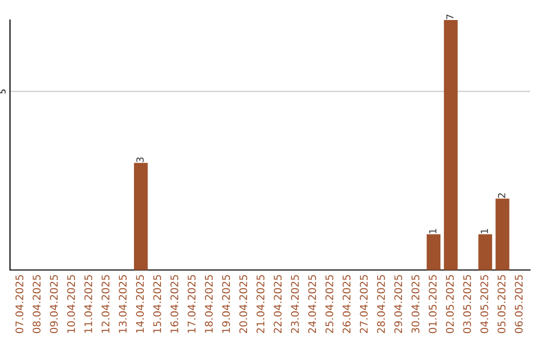 The width and height of the screenshot is (540, 340). Describe the element at coordinates (502, 304) in the screenshot. I see `x-tick-label: 05.05.2025` at that location.